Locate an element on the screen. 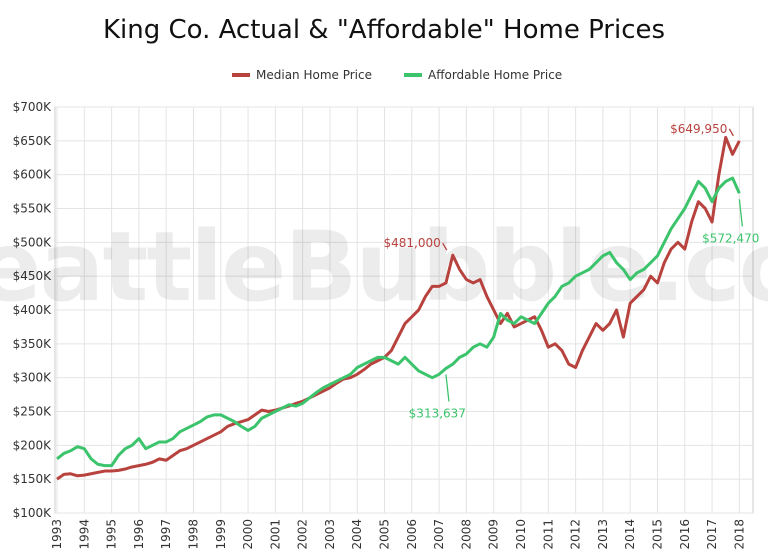 This screenshot has height=558, width=768. y-tick-label: $100K is located at coordinates (33, 513).